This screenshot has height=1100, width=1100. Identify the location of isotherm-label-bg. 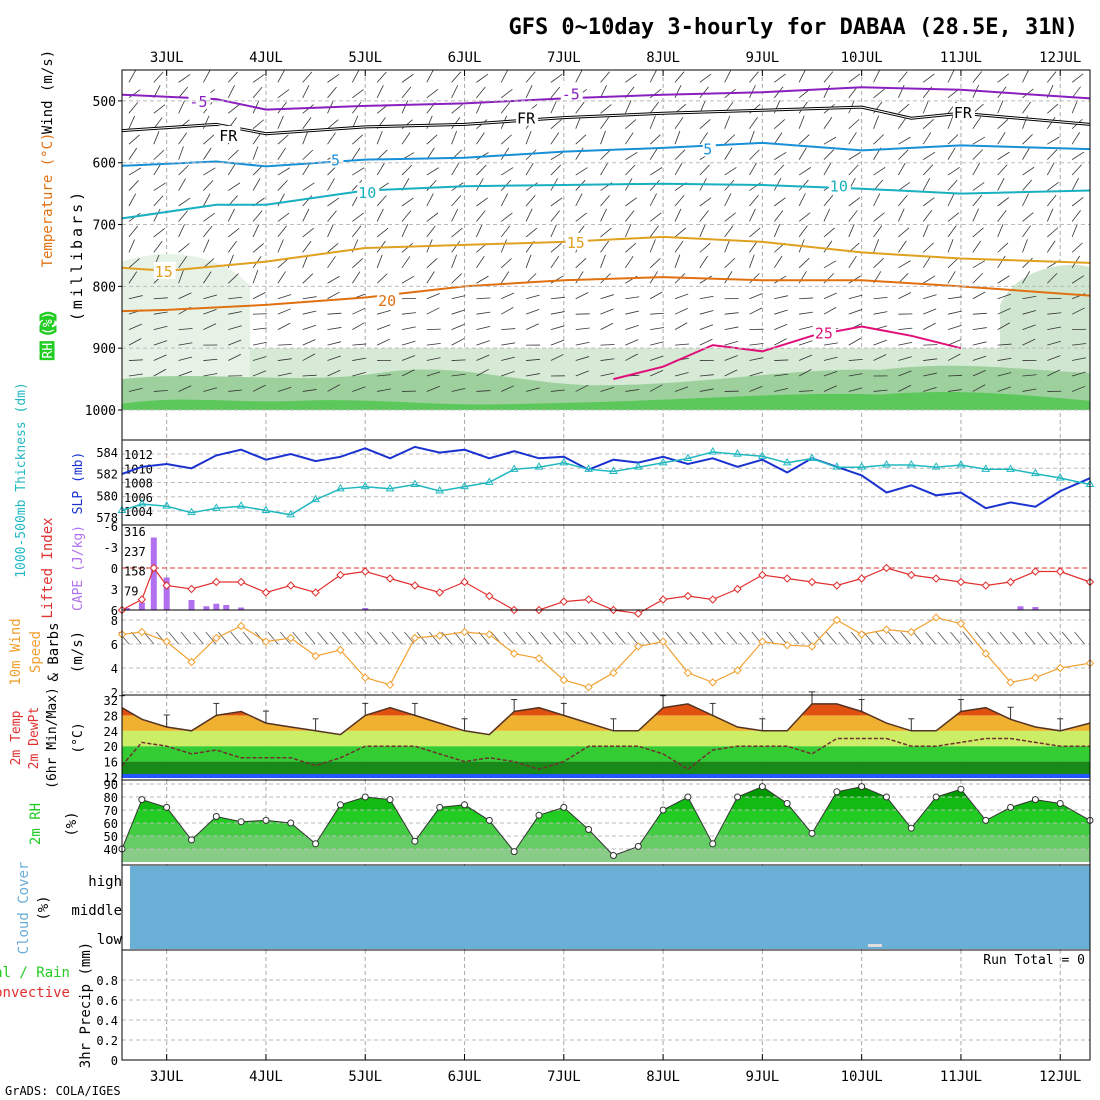
(368, 191).